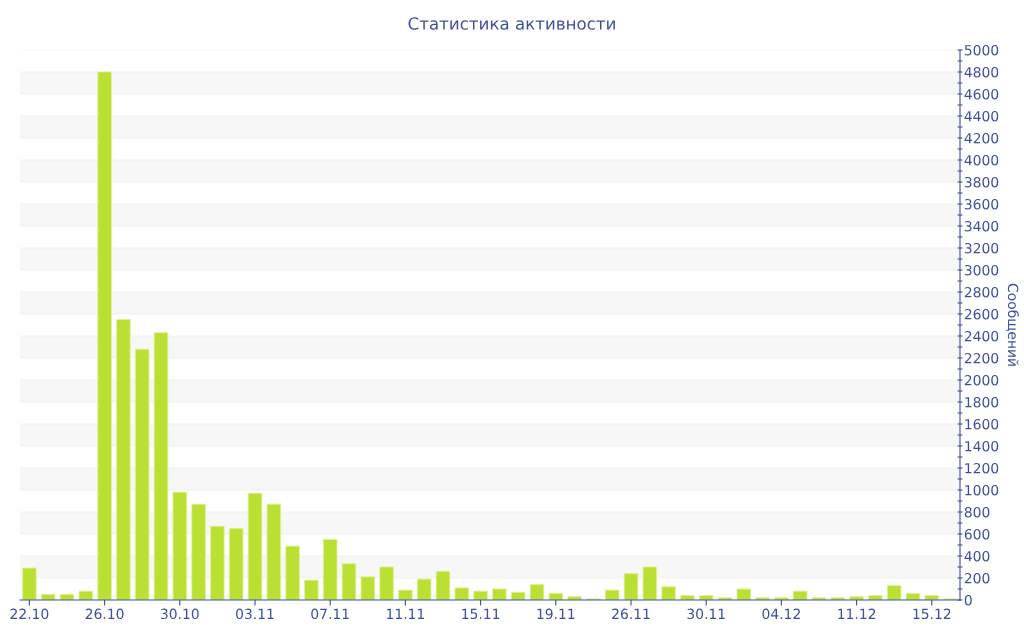  Describe the element at coordinates (977, 534) in the screenshot. I see `y-tick-label: 600` at that location.